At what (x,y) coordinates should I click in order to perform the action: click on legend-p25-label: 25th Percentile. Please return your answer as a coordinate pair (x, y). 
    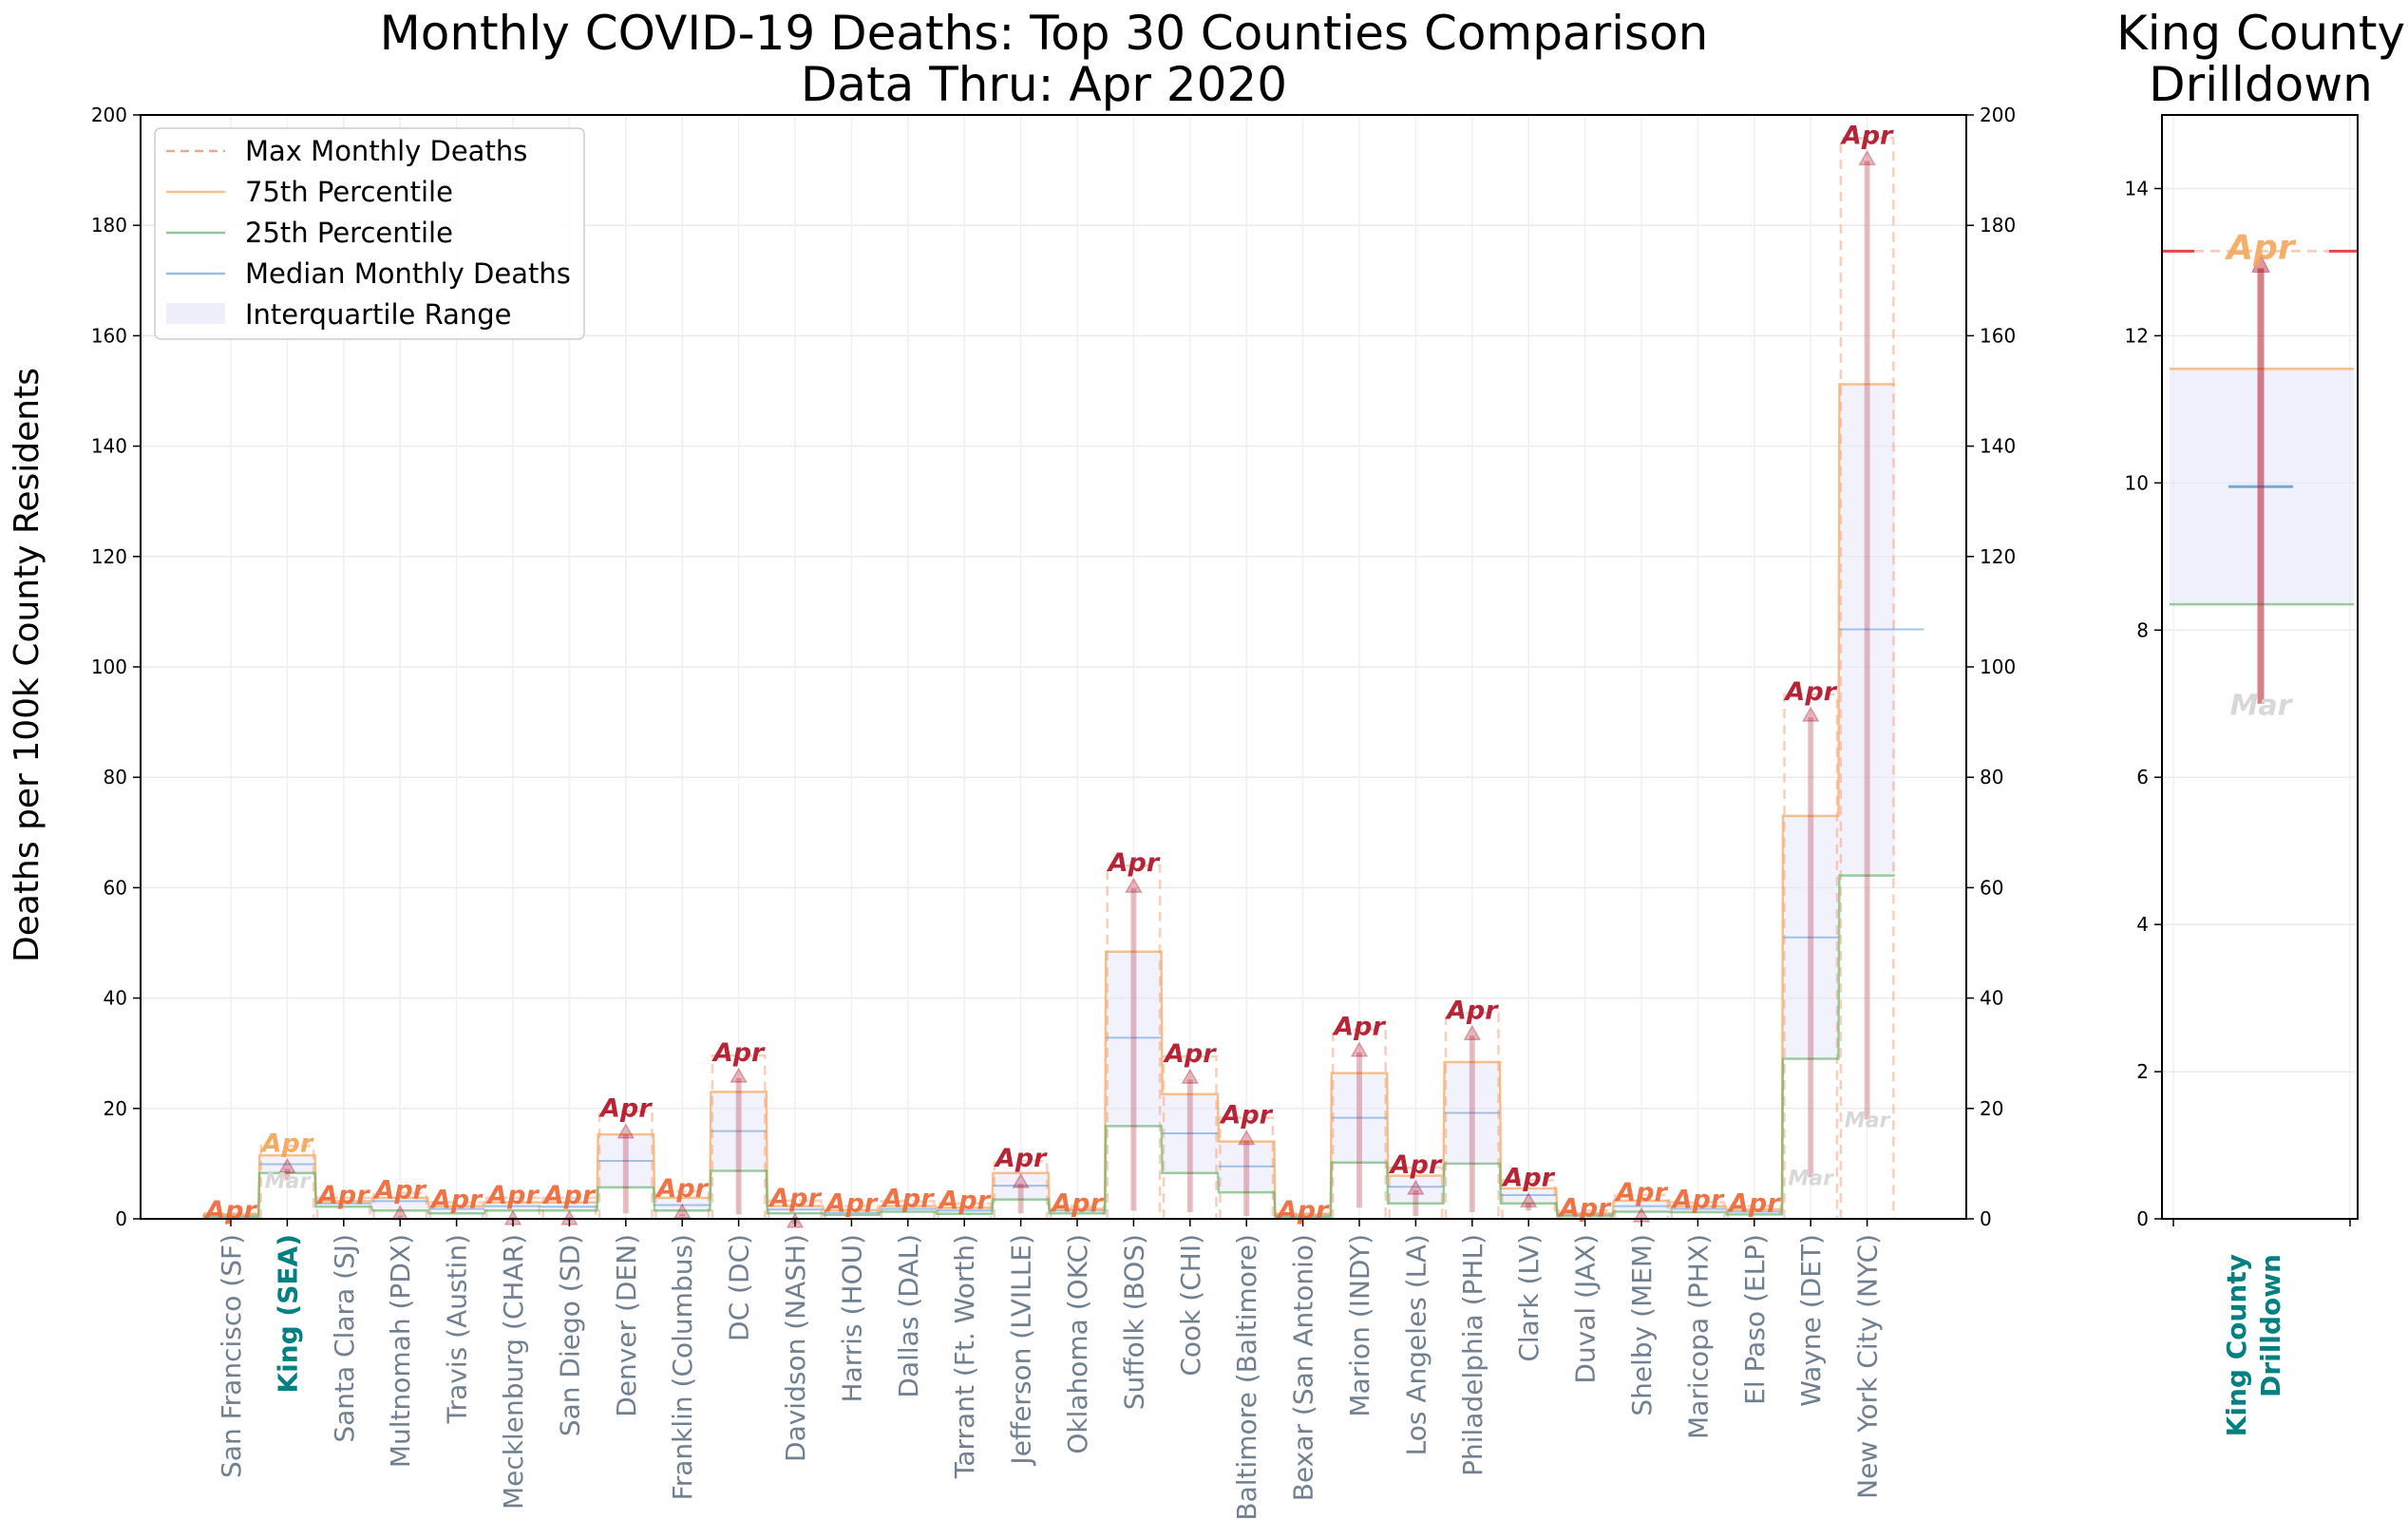
    Looking at the image, I should click on (349, 233).